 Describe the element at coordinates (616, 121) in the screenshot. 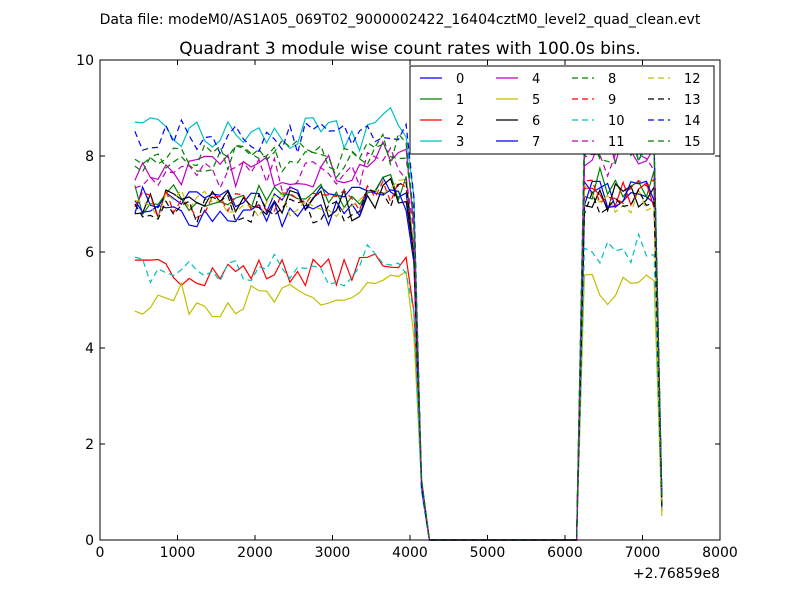

I see `legend-label-10: 10` at that location.